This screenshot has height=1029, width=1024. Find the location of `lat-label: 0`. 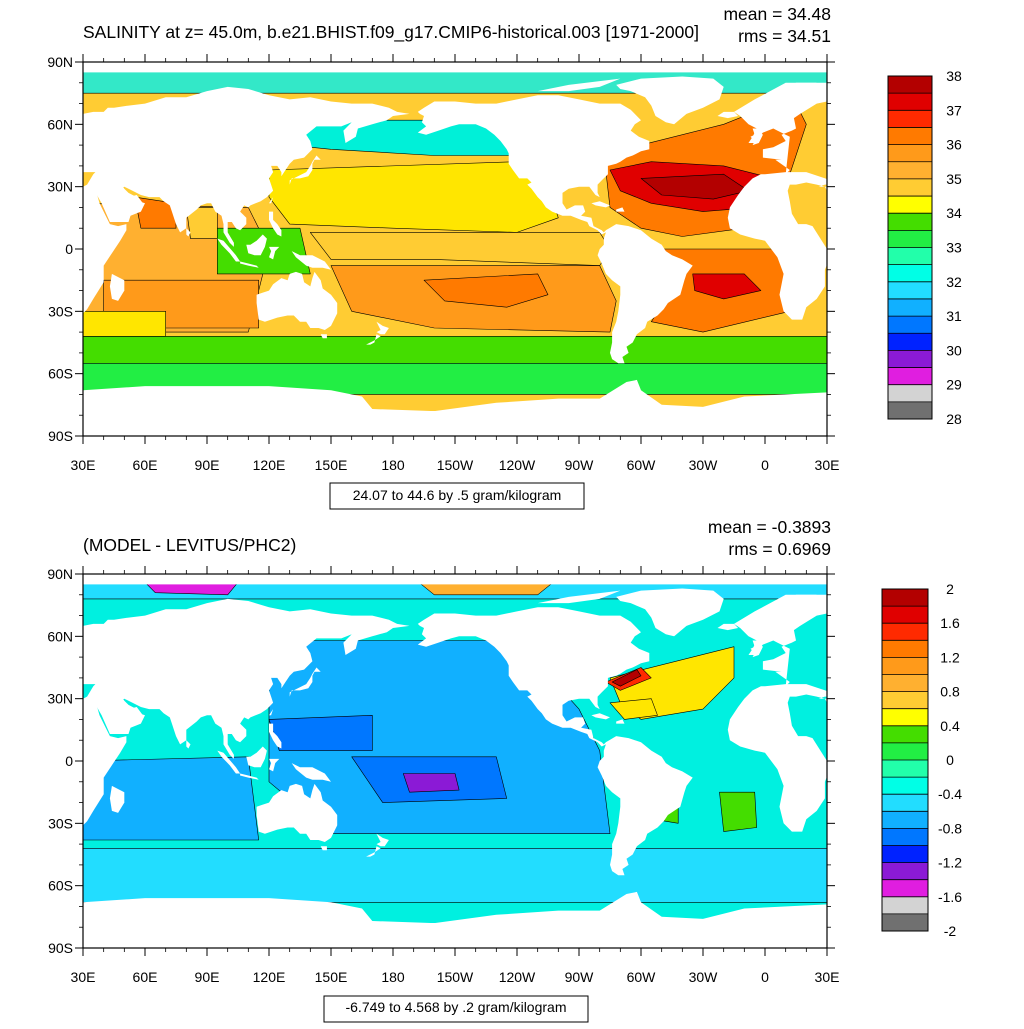

lat-label: 0 is located at coordinates (69, 761).